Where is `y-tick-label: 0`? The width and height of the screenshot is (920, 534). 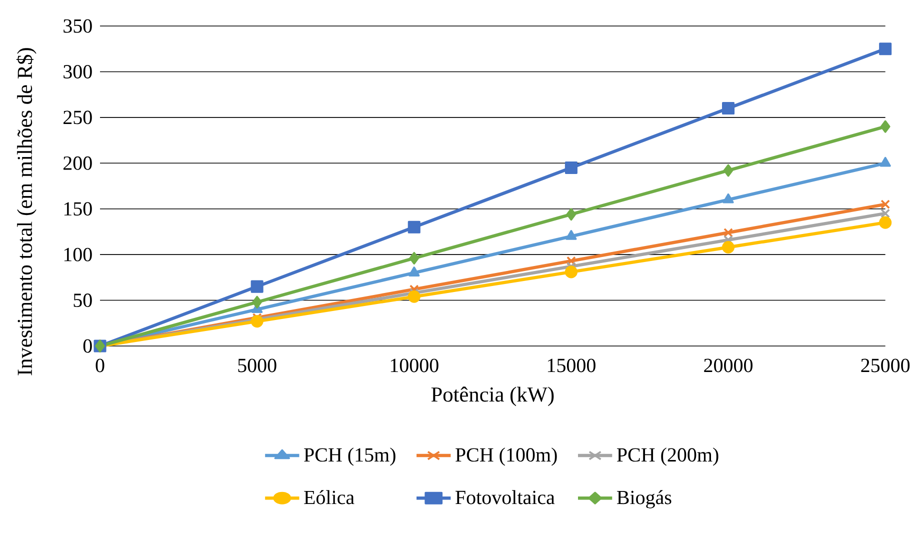
y-tick-label: 0 is located at coordinates (87, 346).